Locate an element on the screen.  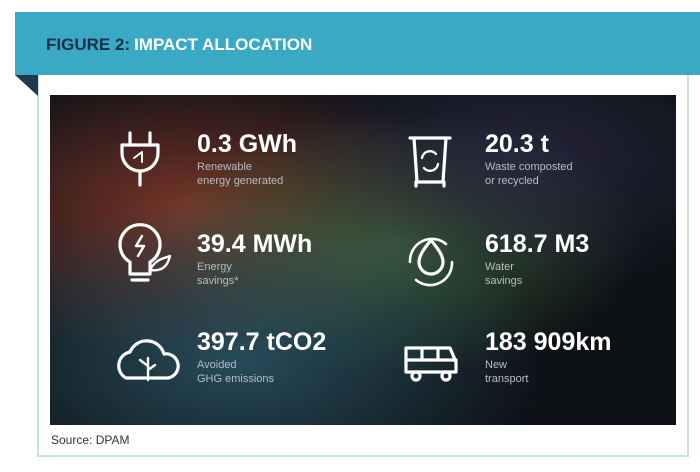
figure-label: FIGURE 2: is located at coordinates (88, 44).